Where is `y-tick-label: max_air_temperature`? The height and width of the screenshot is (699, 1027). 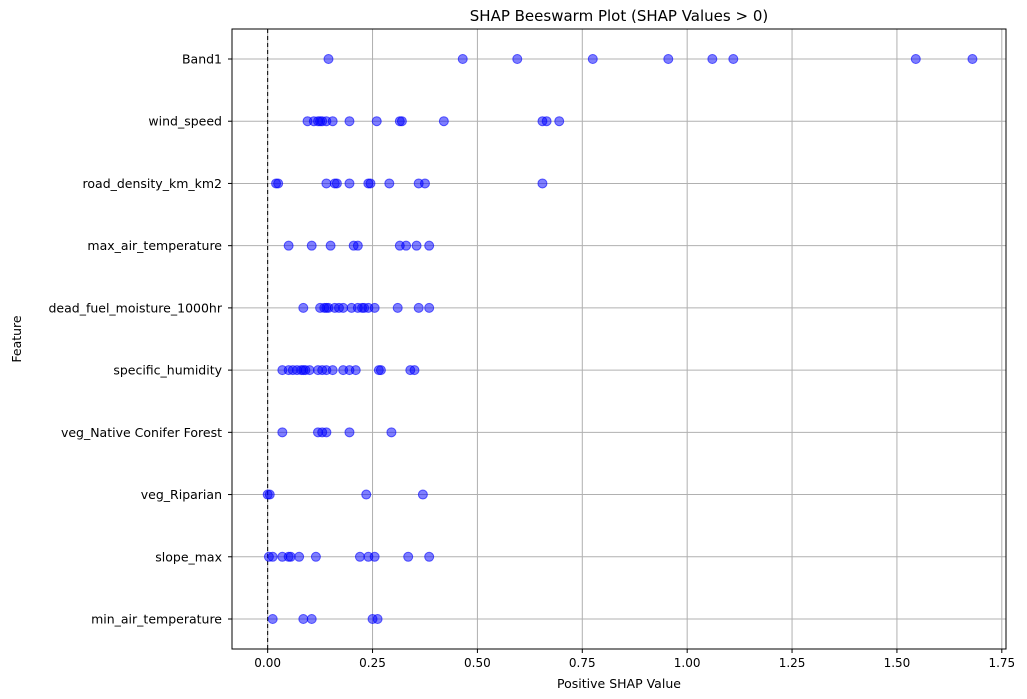
y-tick-label: max_air_temperature is located at coordinates (154, 245).